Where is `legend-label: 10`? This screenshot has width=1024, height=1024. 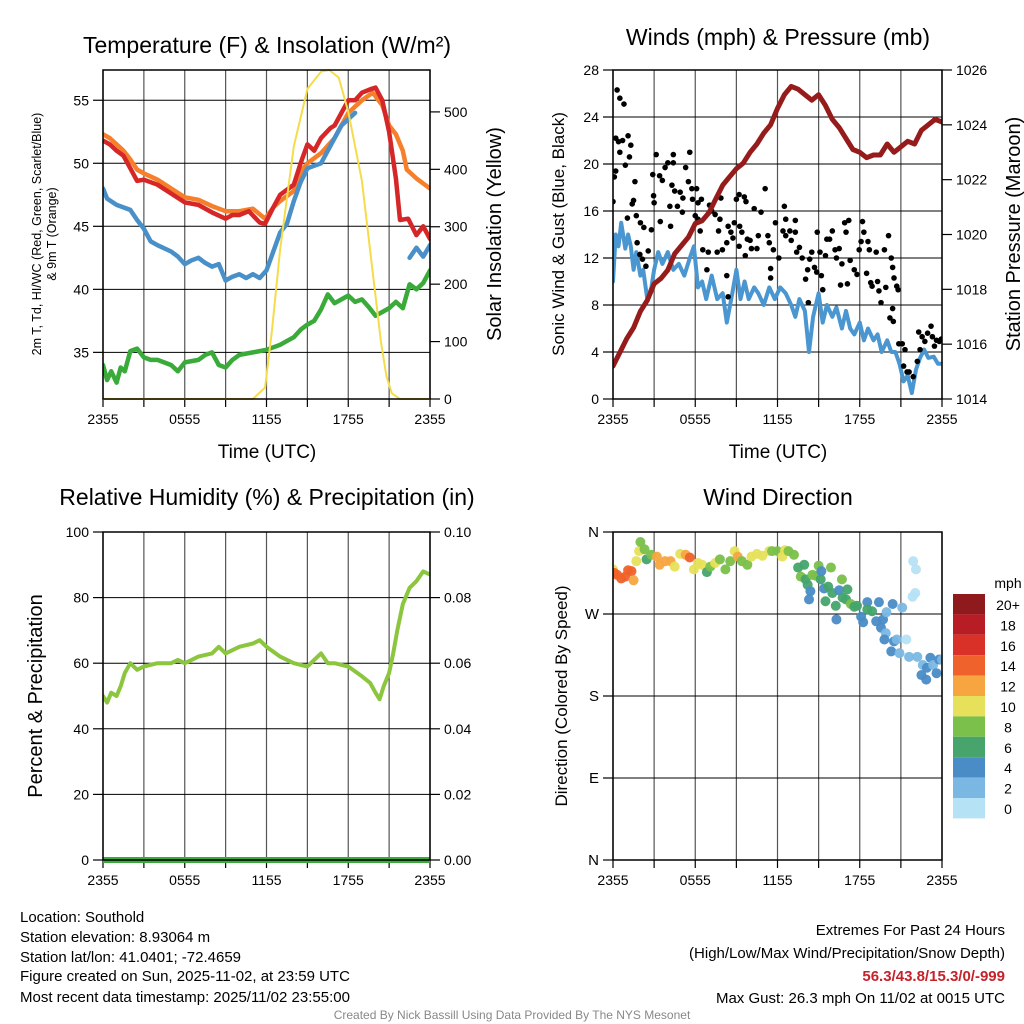
legend-label: 10 is located at coordinates (1008, 707).